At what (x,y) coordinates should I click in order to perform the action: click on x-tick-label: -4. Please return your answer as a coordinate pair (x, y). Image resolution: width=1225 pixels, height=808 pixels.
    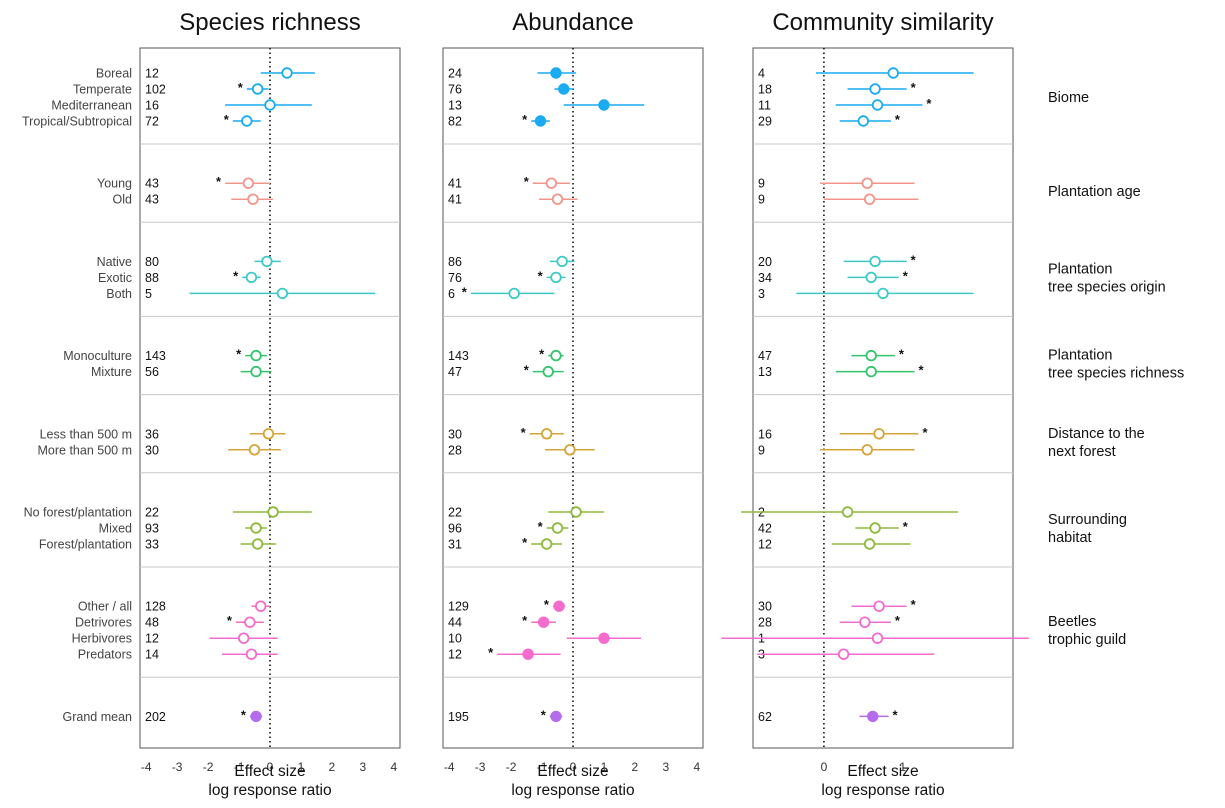
    Looking at the image, I should click on (449, 767).